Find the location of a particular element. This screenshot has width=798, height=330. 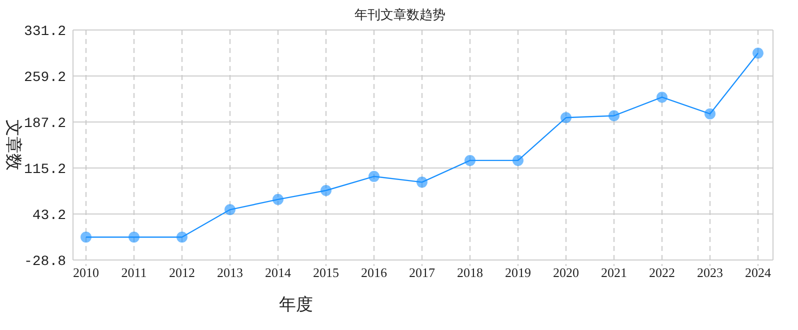

x-tick-label: 2023 is located at coordinates (710, 272).